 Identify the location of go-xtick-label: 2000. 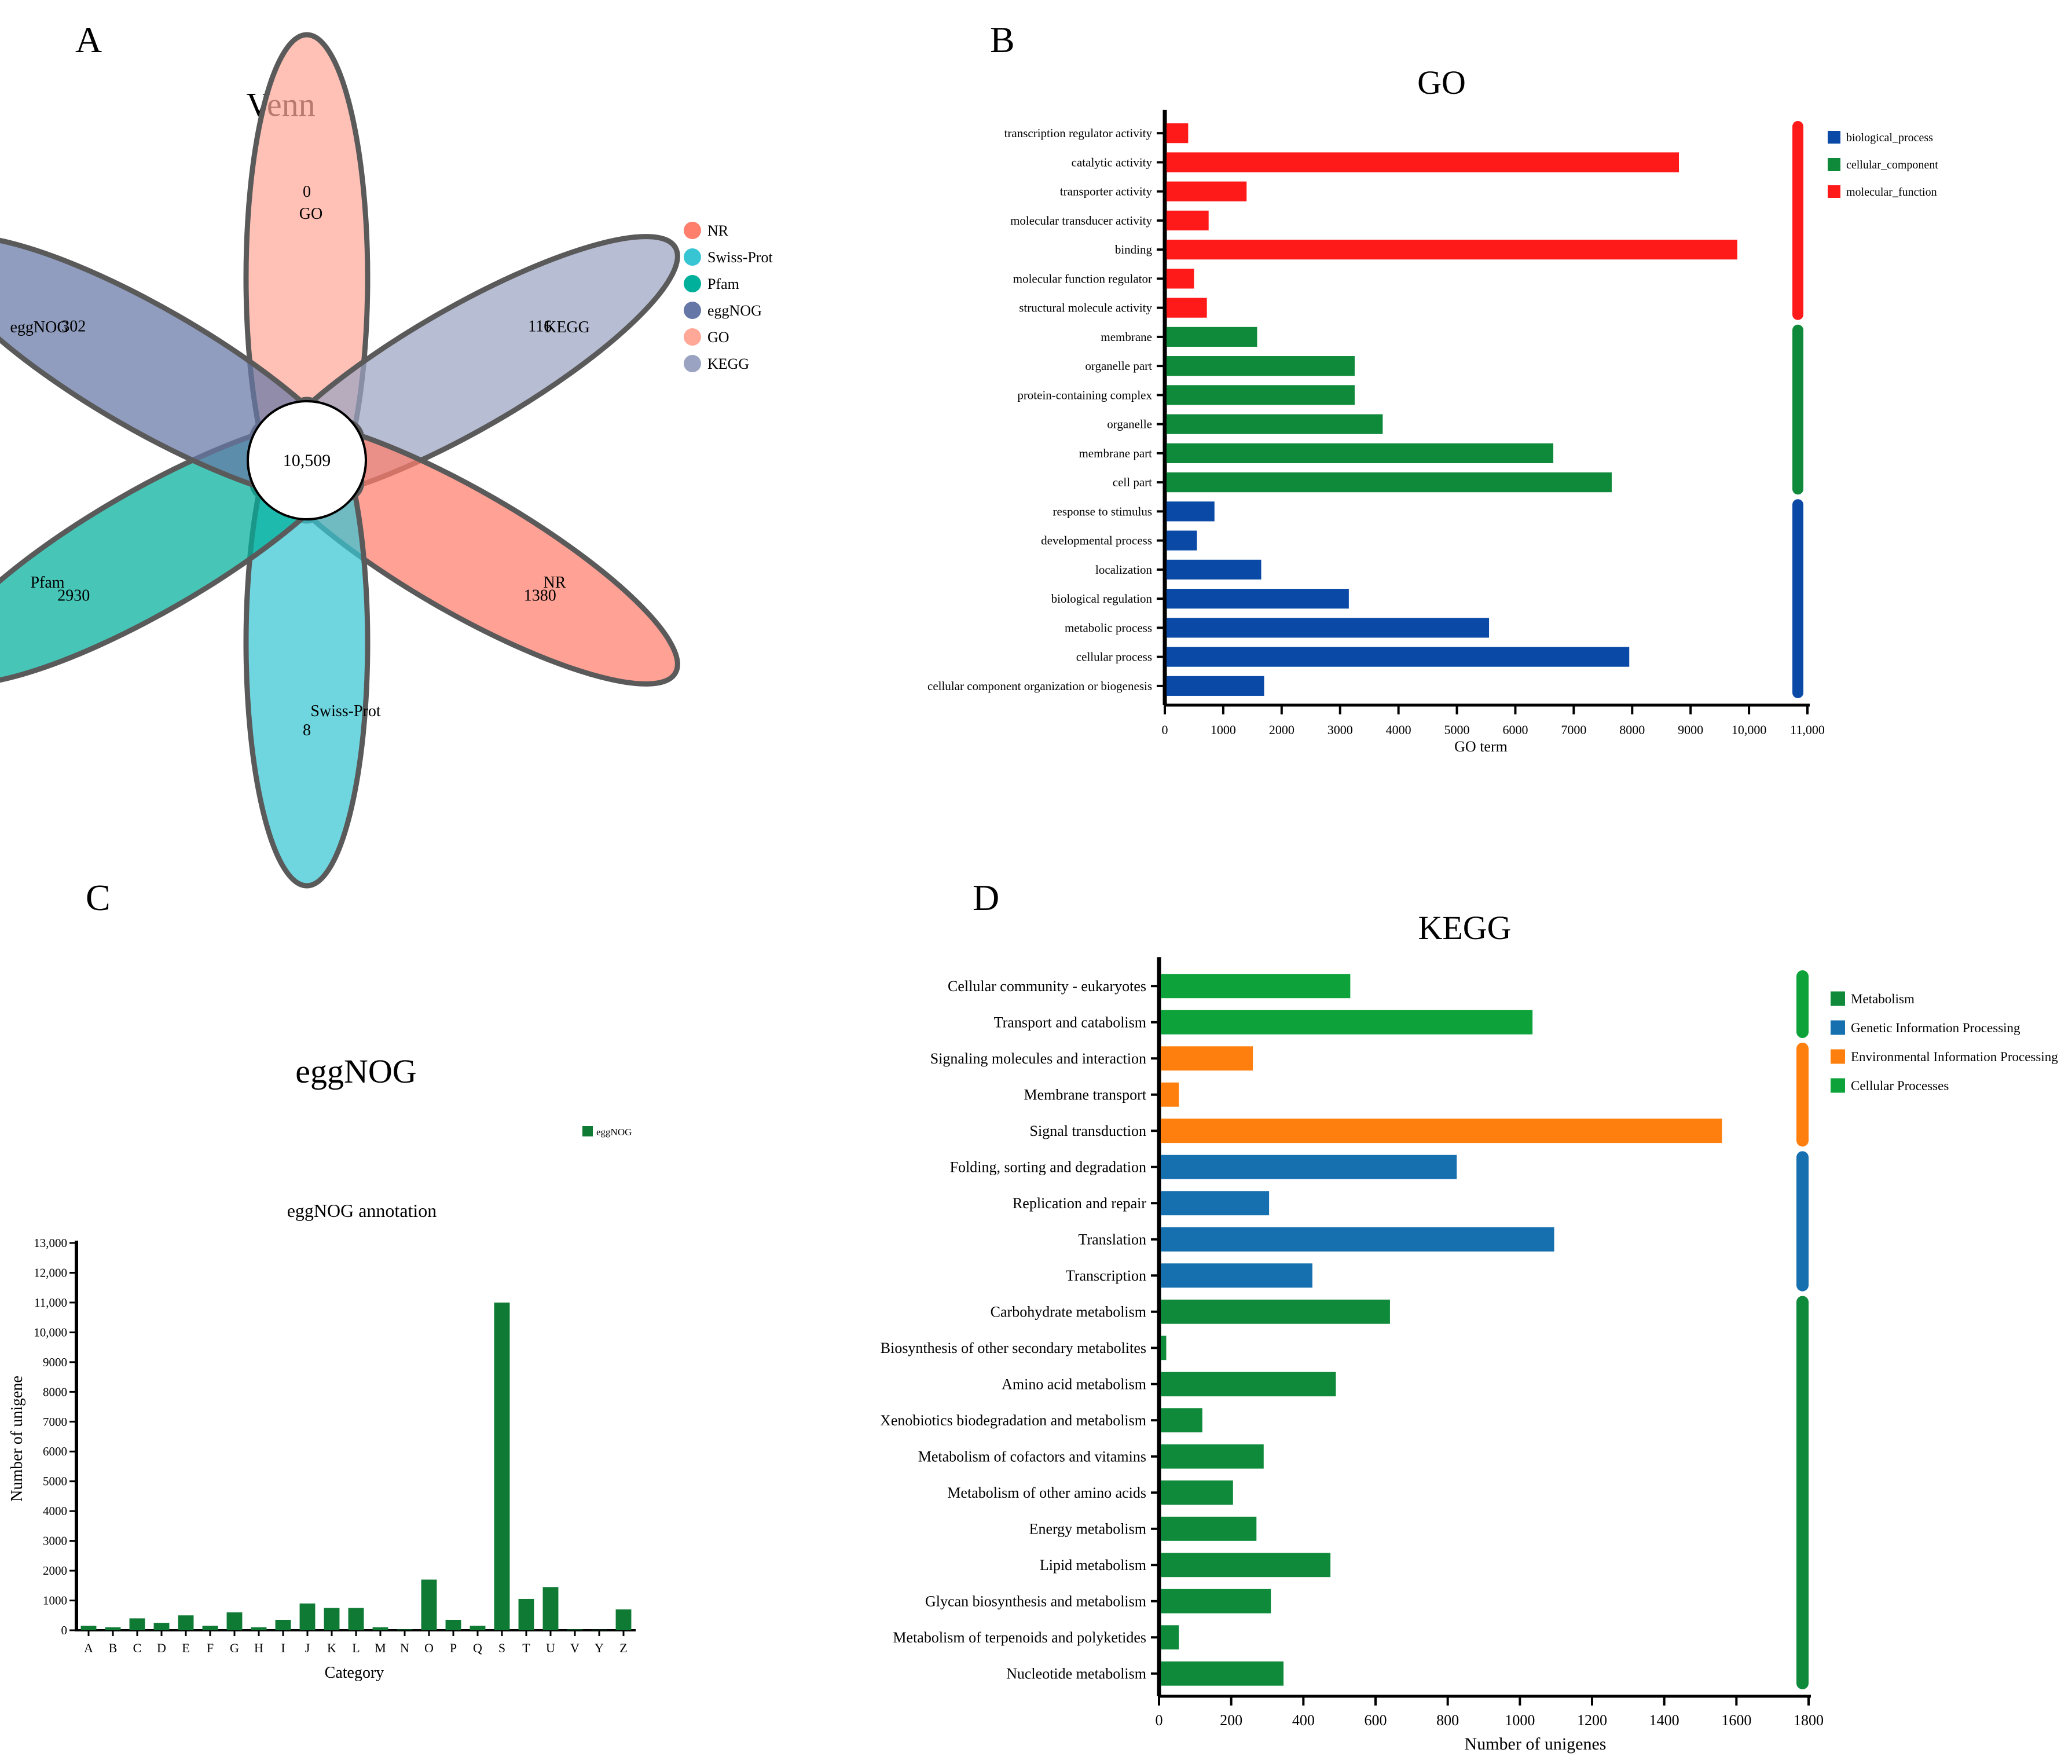
(1281, 730).